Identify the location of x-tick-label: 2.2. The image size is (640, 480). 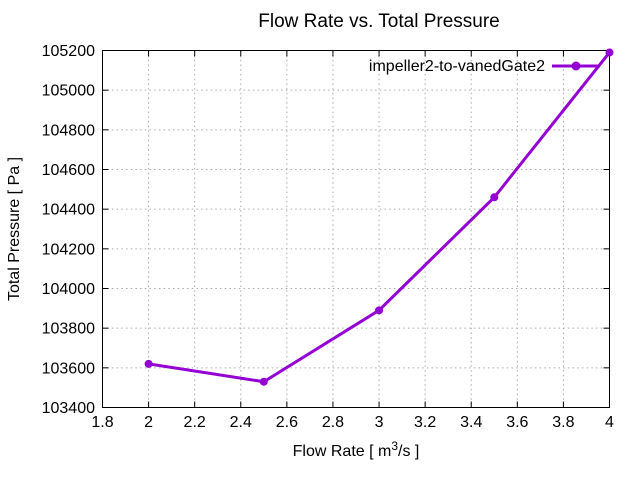
(195, 422).